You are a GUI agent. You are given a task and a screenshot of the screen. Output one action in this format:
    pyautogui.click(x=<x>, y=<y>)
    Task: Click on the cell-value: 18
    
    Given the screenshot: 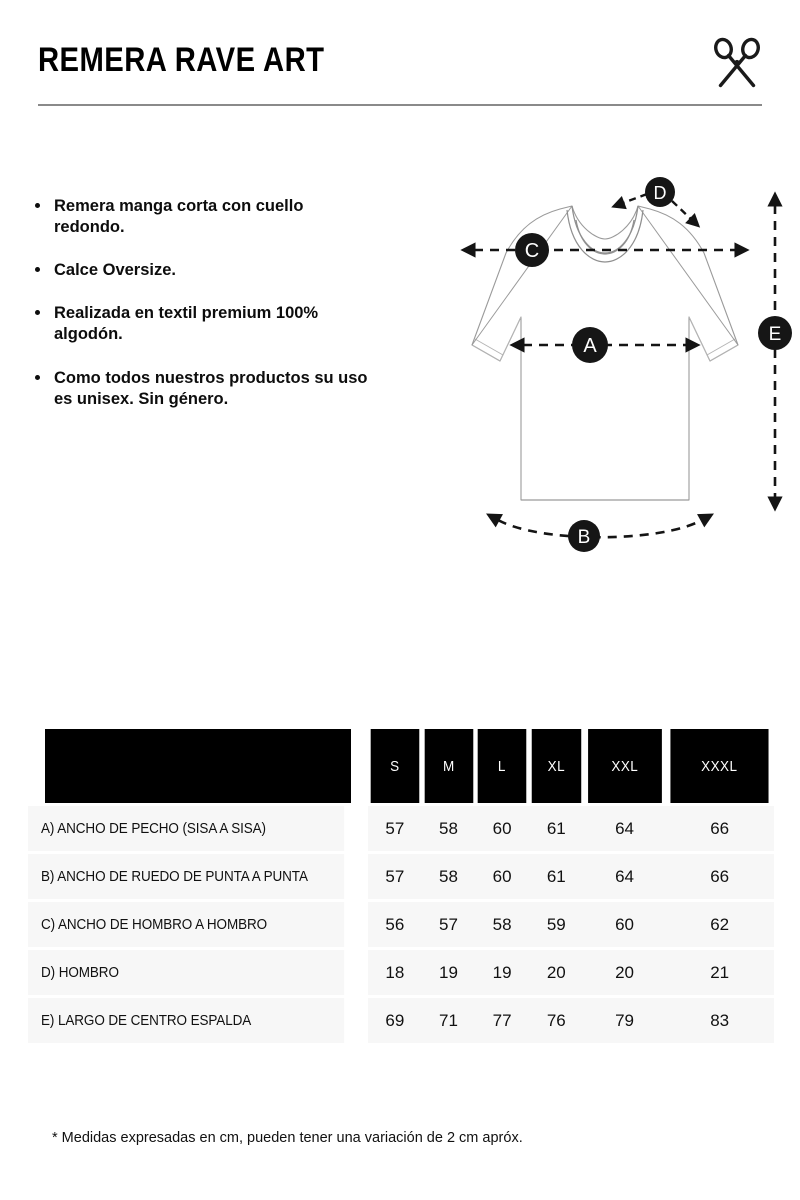 What is the action you would take?
    pyautogui.click(x=395, y=972)
    